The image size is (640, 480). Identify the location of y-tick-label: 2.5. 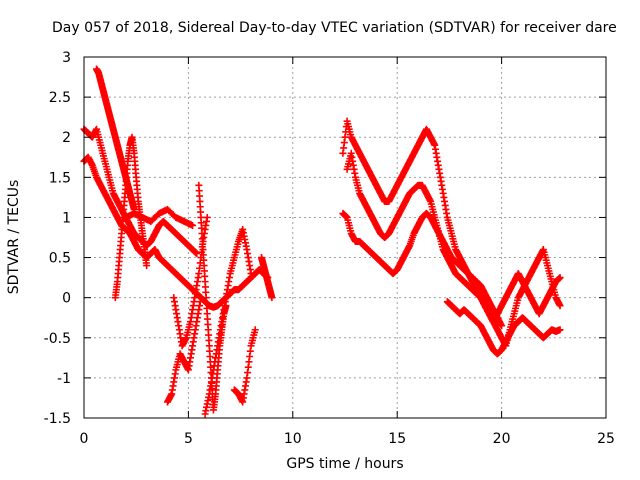
(60, 98).